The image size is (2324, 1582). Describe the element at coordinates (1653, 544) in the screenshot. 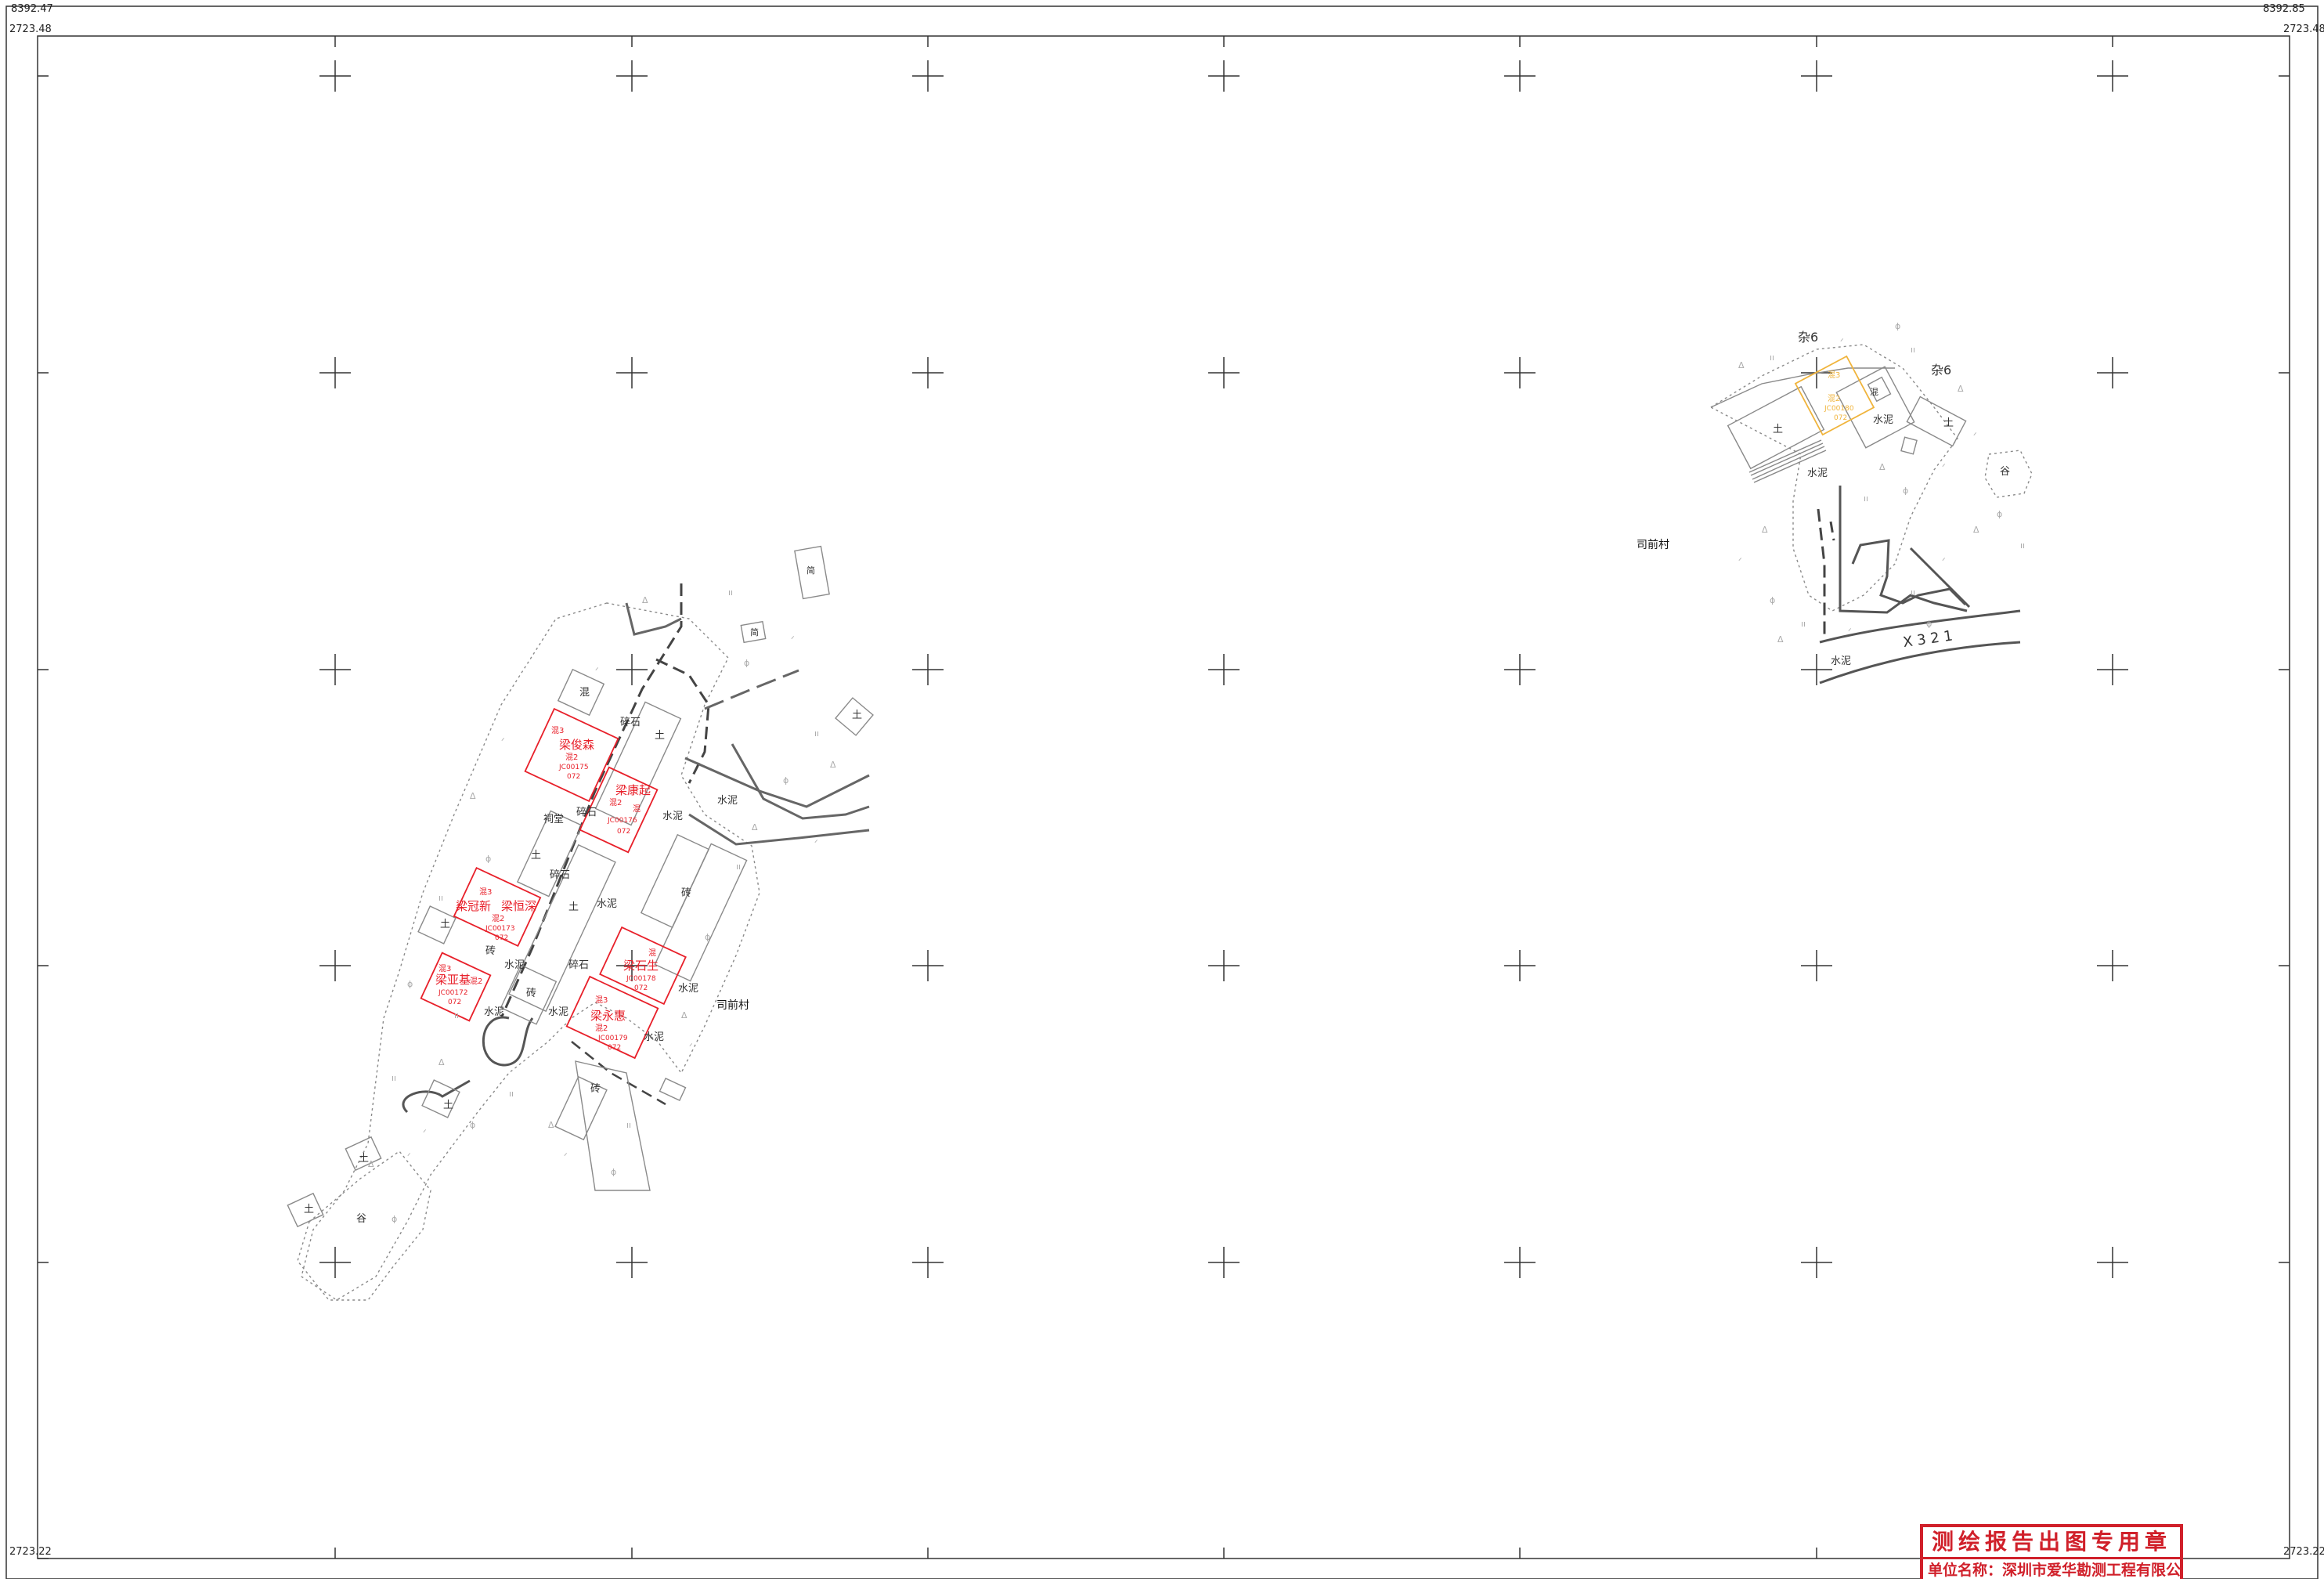

I see `village-name-right: 司前村` at that location.